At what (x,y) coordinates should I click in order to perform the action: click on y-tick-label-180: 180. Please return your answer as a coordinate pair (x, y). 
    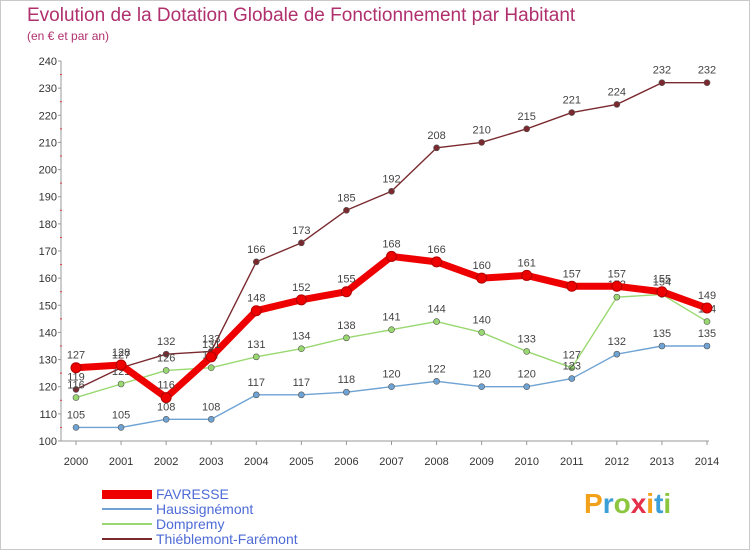
    Looking at the image, I should click on (48, 225).